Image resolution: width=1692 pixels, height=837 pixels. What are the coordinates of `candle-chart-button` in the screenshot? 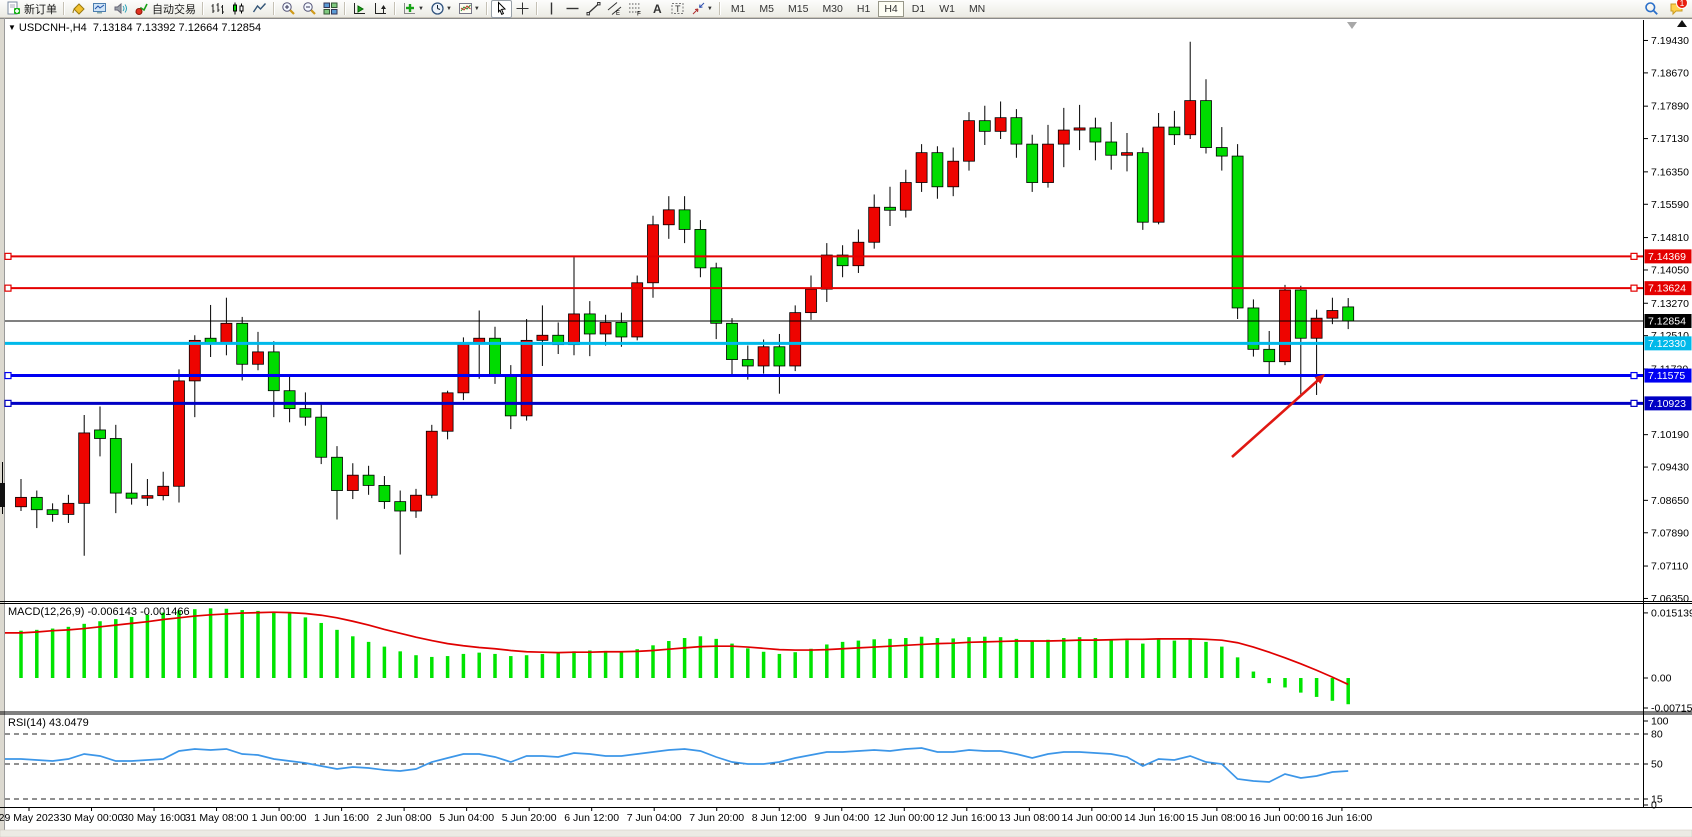 It's located at (238, 9).